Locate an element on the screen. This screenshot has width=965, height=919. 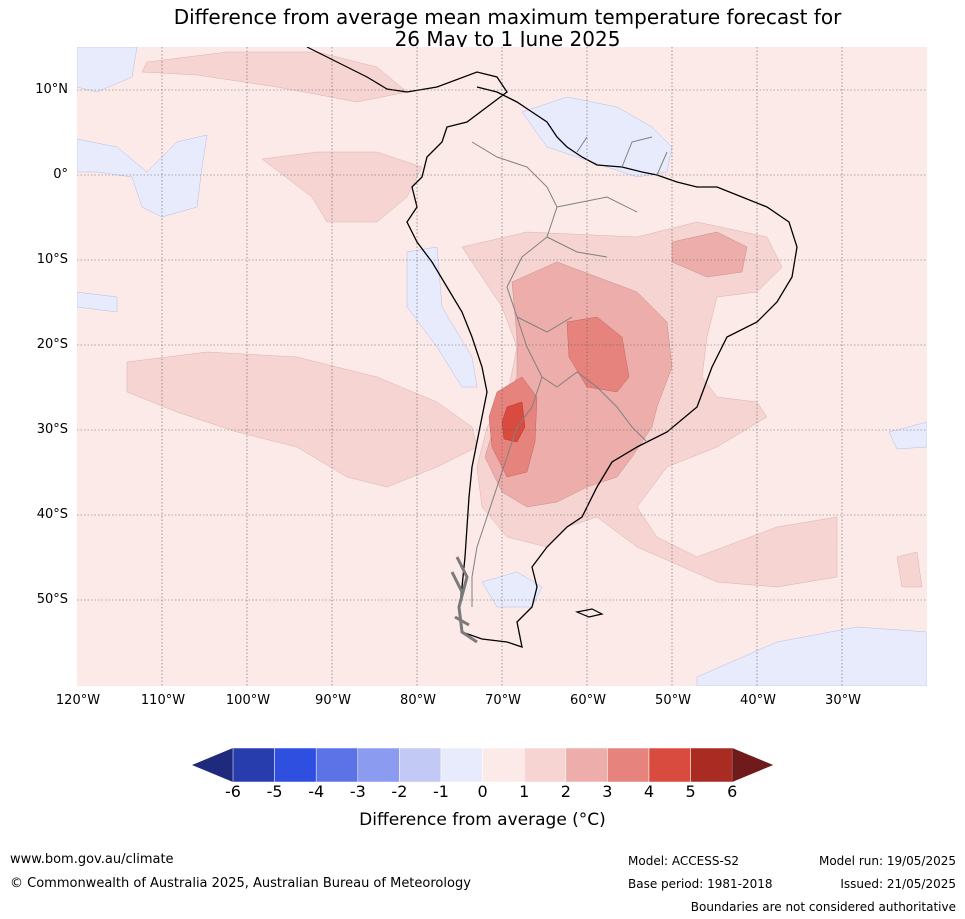
anomaly-region-minus1-south-atlantic is located at coordinates (811, 656).